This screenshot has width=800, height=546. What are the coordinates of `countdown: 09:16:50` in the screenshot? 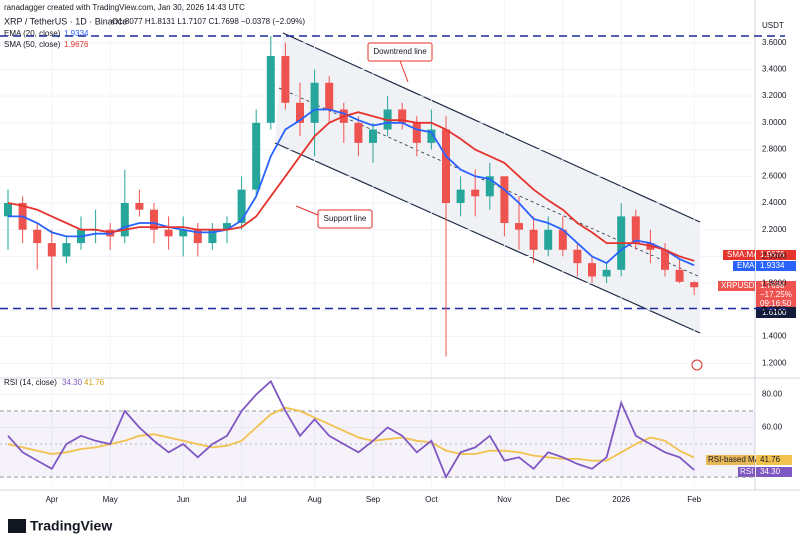 It's located at (776, 303).